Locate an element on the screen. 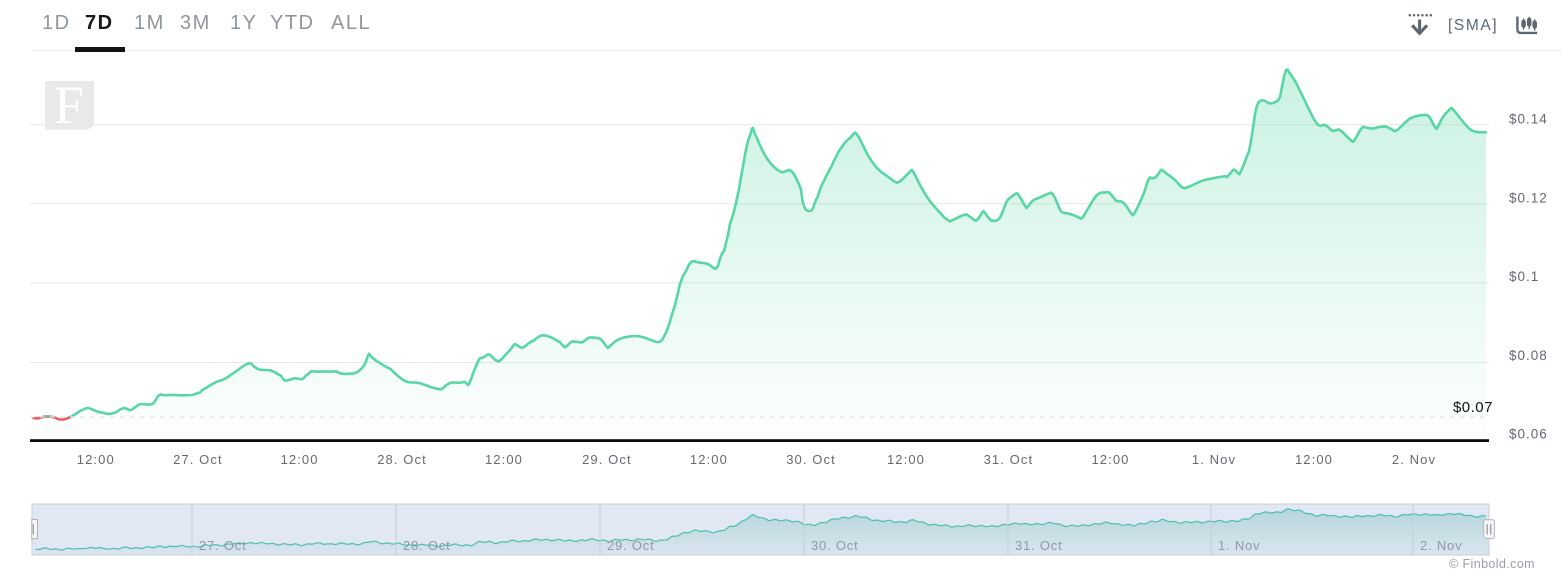  svg-text: $0.12 is located at coordinates (1528, 197).